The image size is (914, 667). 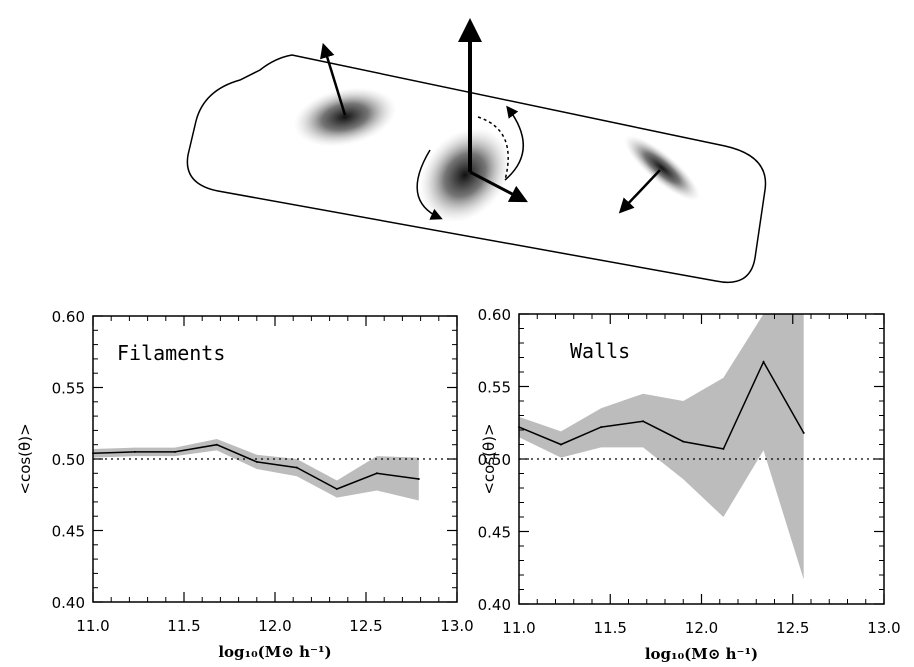 What do you see at coordinates (429, 184) in the screenshot?
I see `rotation-arrow-left` at bounding box center [429, 184].